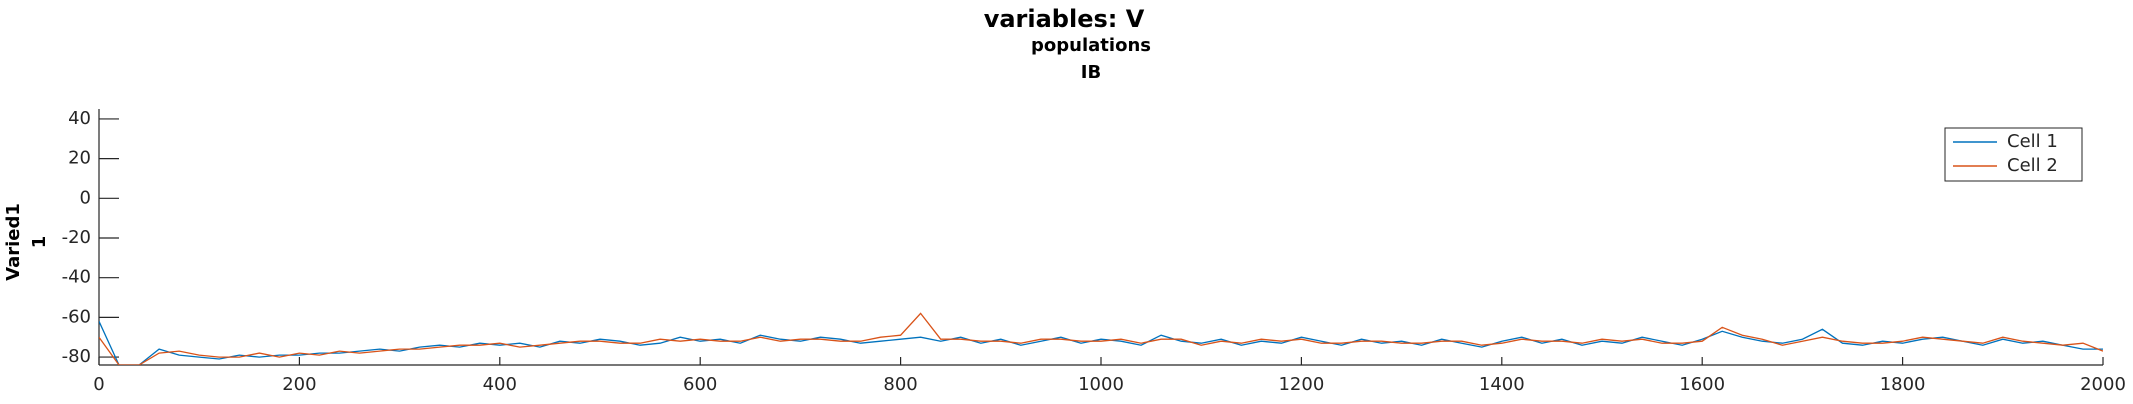 The height and width of the screenshot is (404, 2133). Describe the element at coordinates (2013, 154) in the screenshot. I see `legend-box` at that location.